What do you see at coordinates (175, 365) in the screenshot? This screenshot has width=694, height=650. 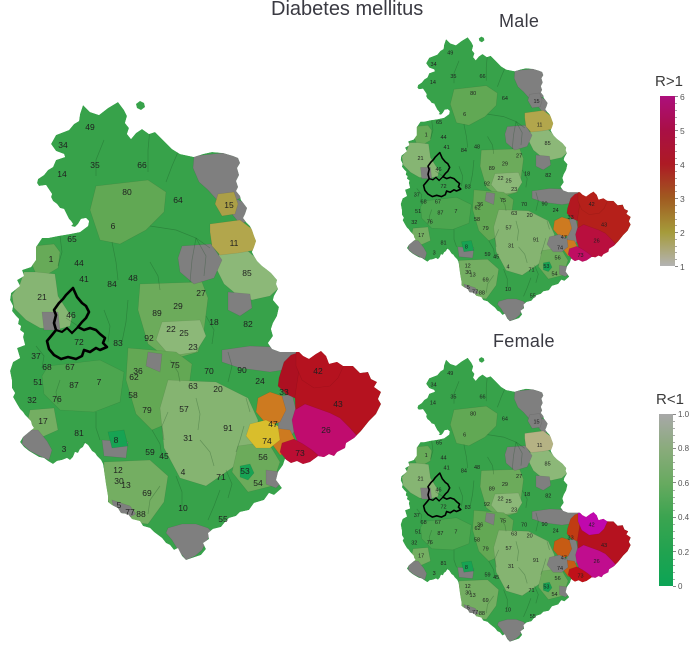 I see `svg-text: 75` at bounding box center [175, 365].